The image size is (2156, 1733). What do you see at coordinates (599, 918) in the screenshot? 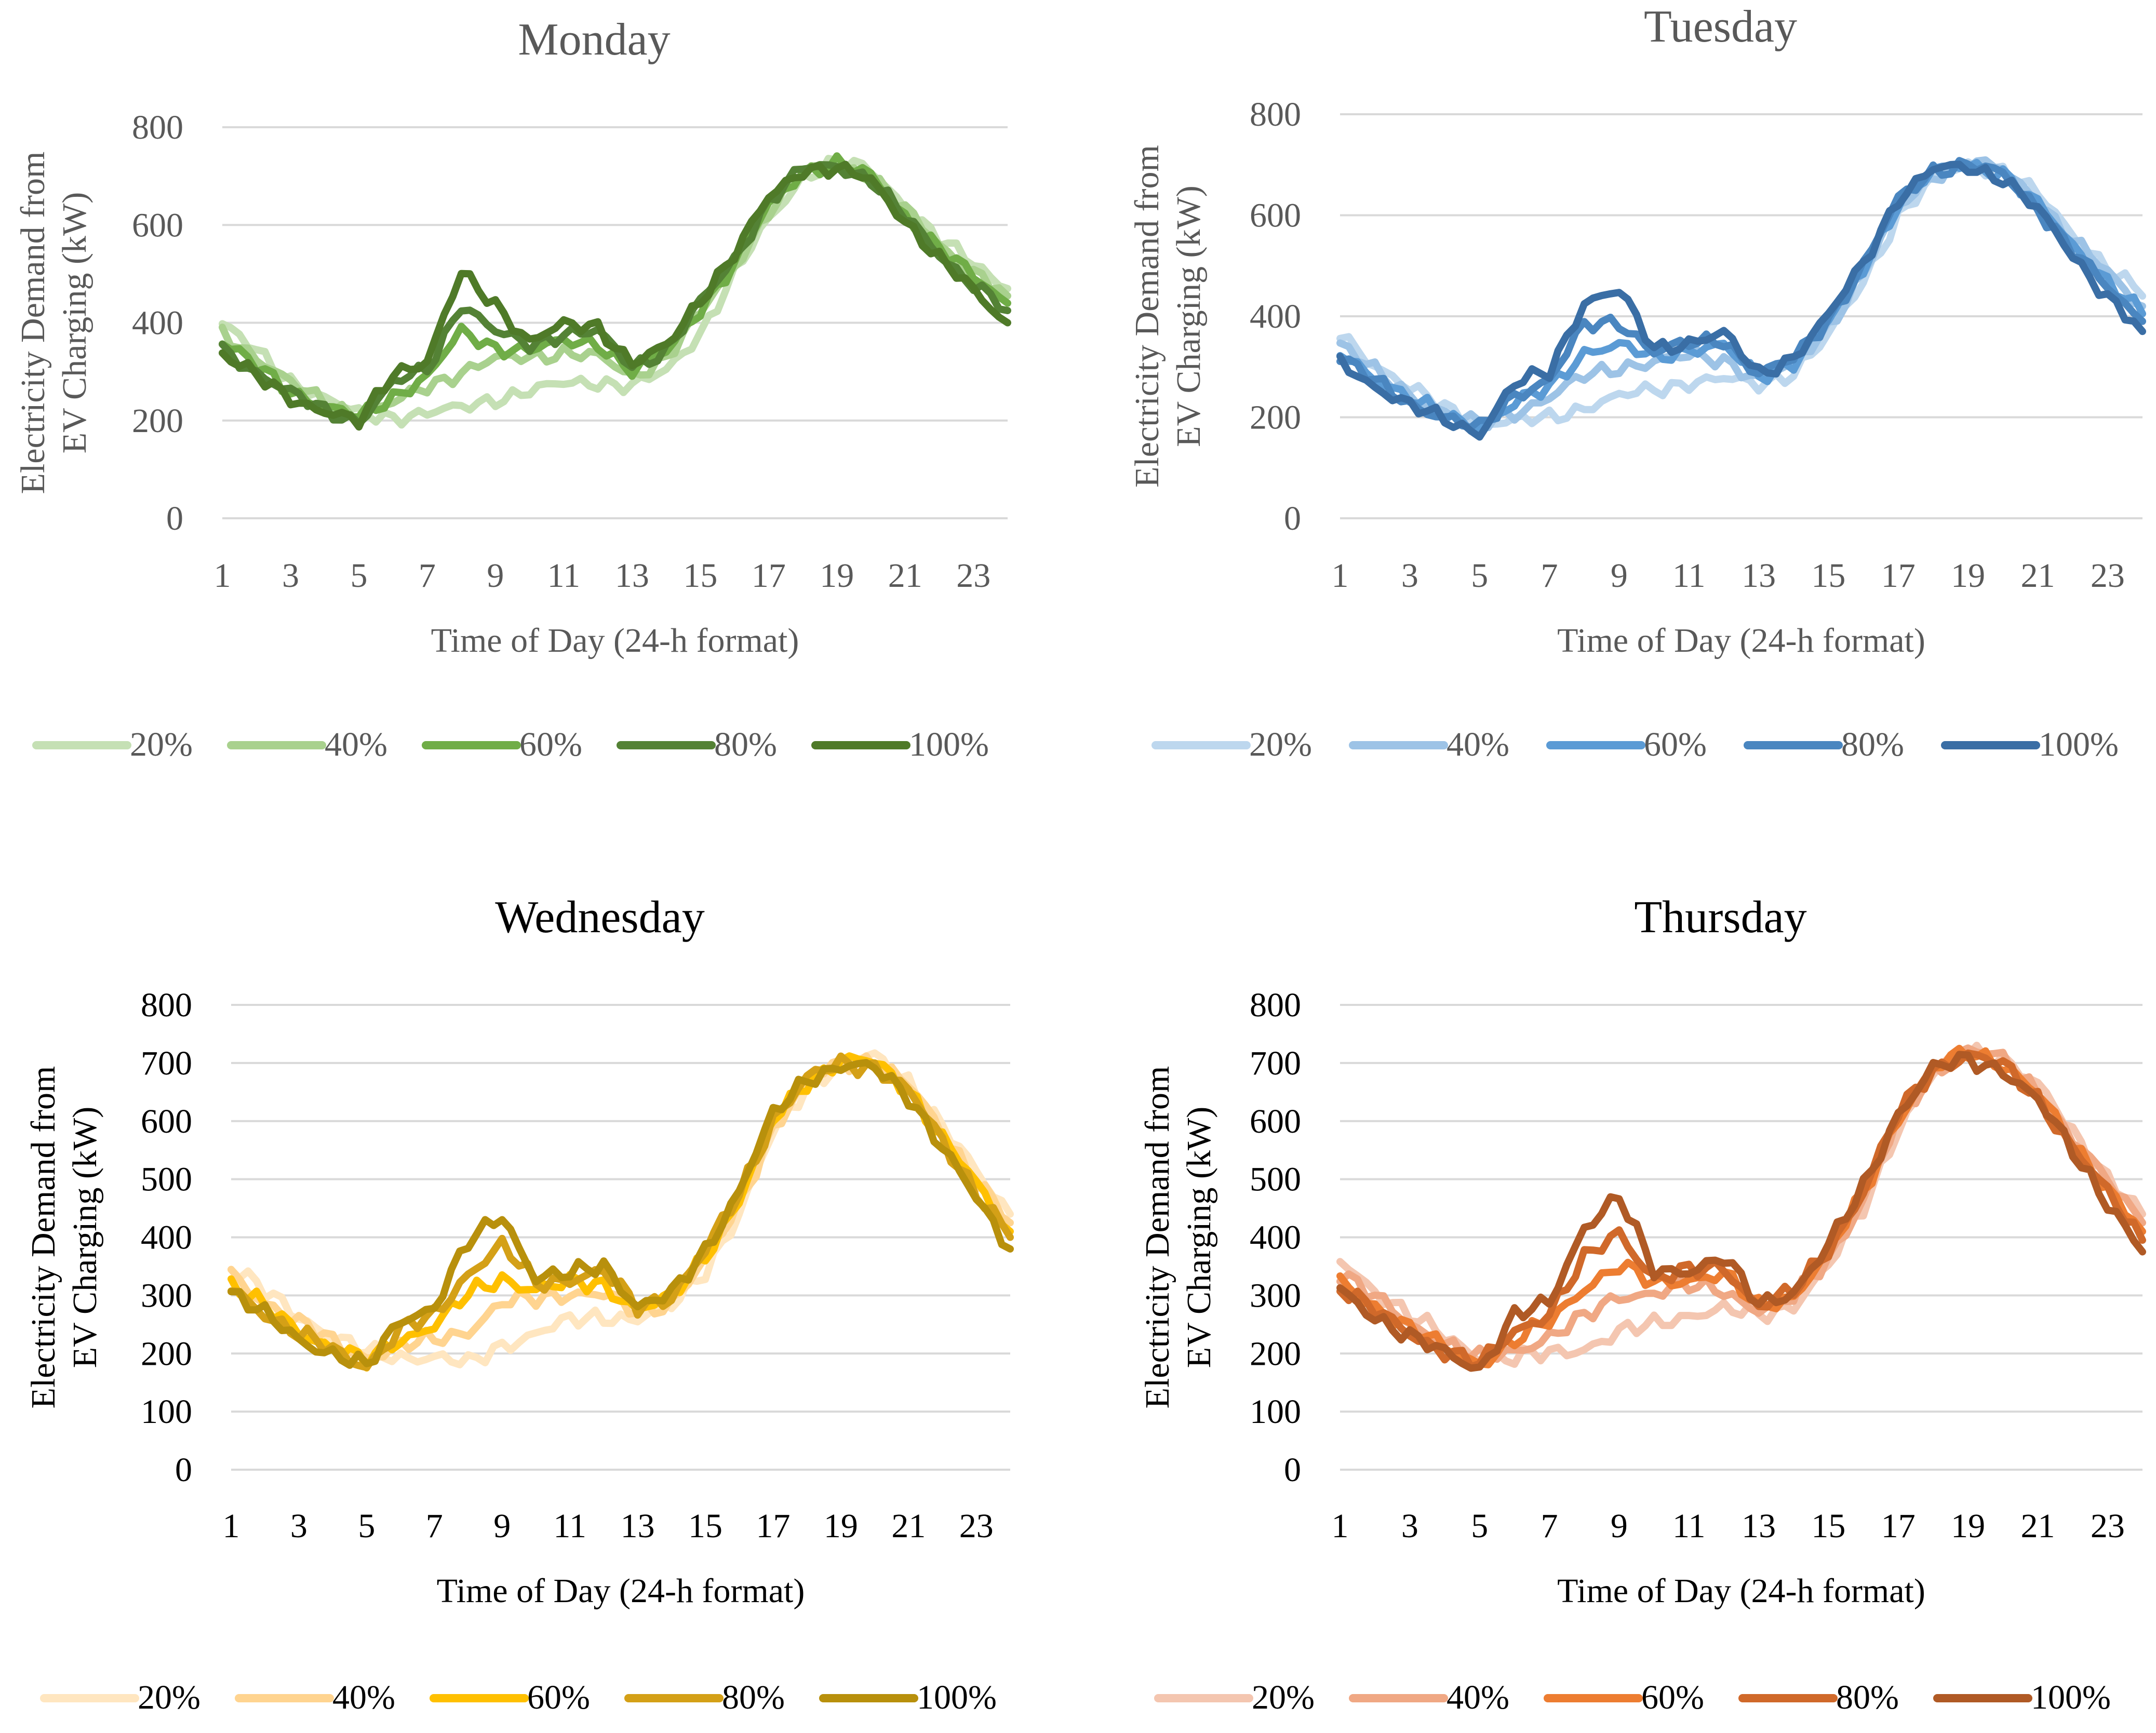
I see `chart-title: Wednesday` at bounding box center [599, 918].